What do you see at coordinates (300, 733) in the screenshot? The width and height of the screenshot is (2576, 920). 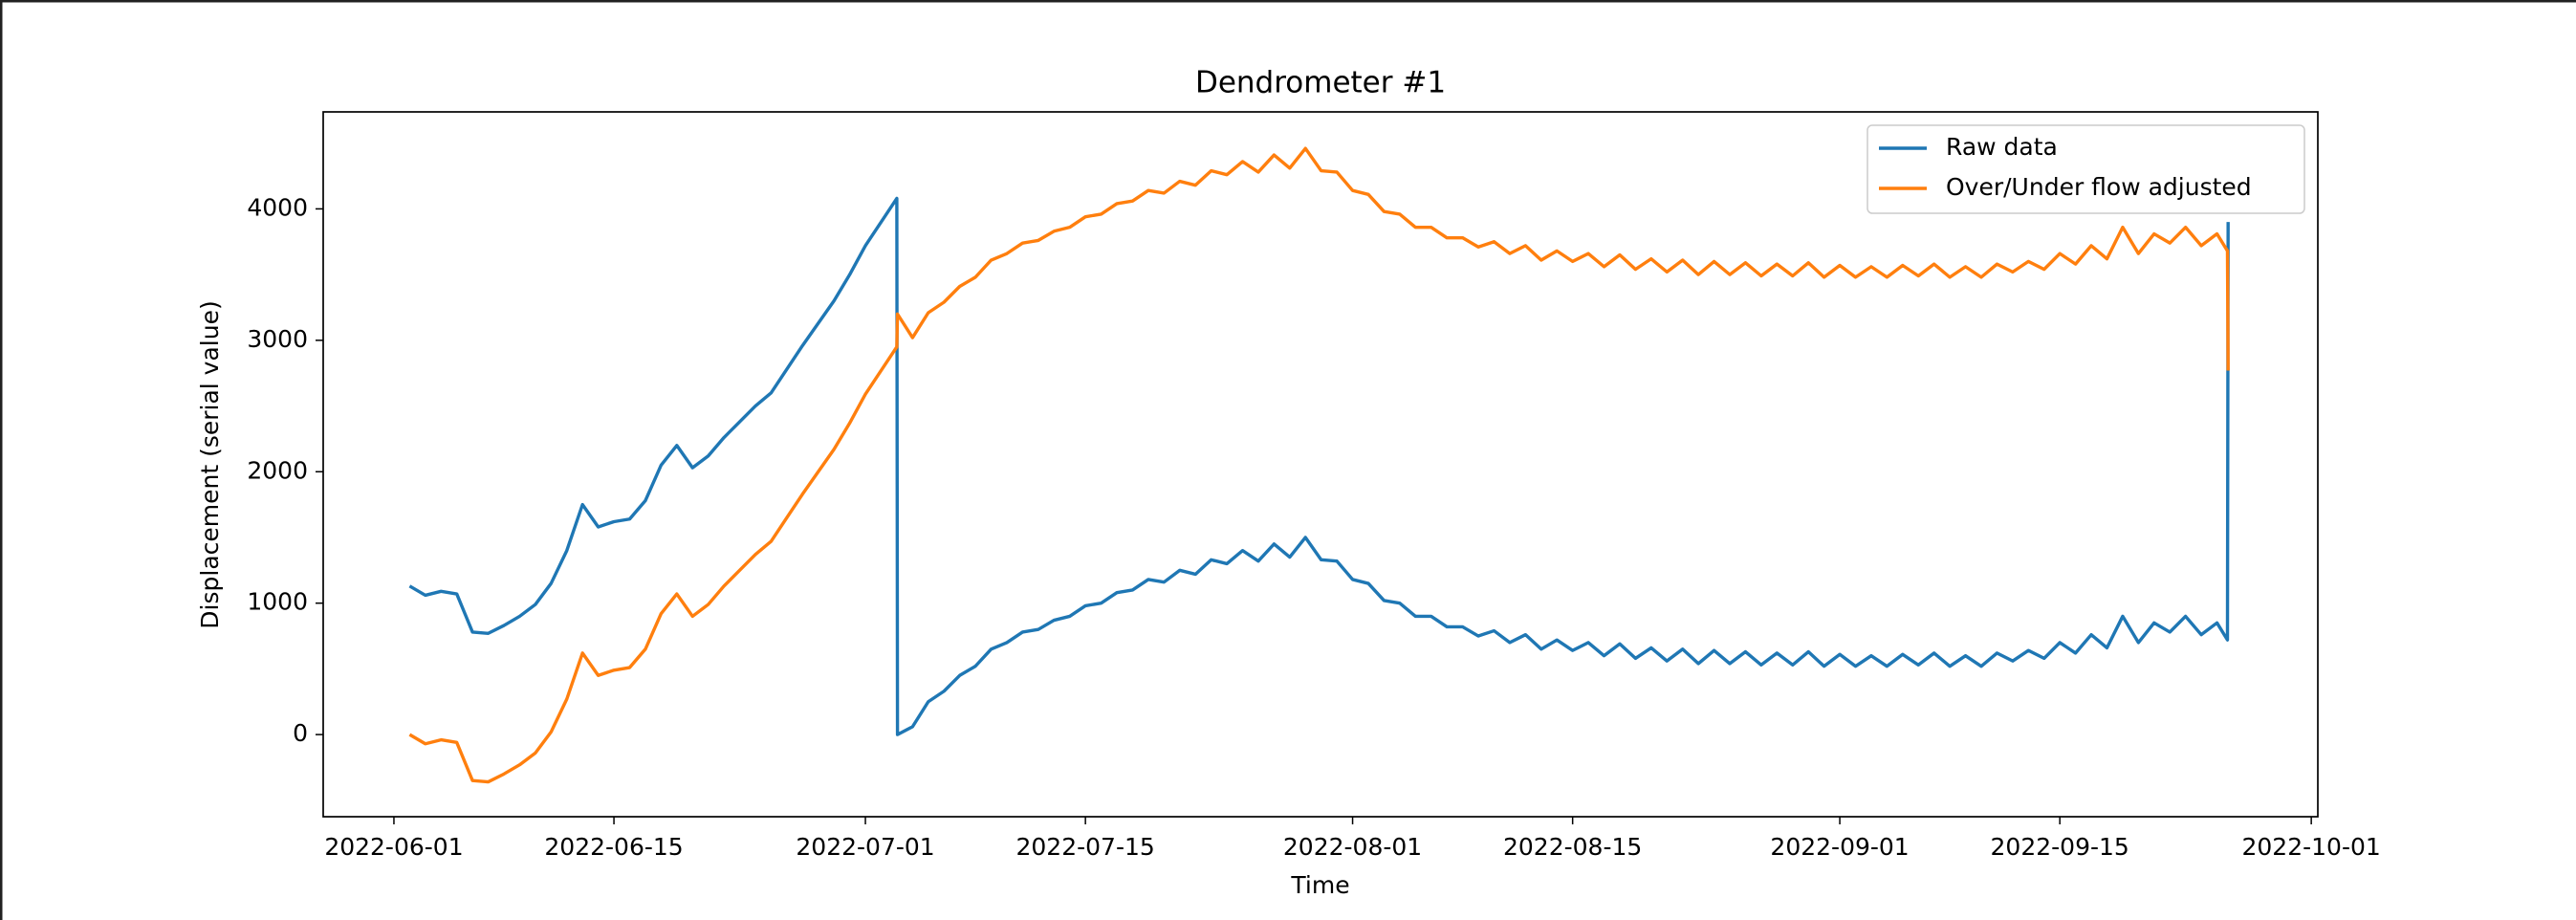 I see `y-tick-label: 0` at bounding box center [300, 733].